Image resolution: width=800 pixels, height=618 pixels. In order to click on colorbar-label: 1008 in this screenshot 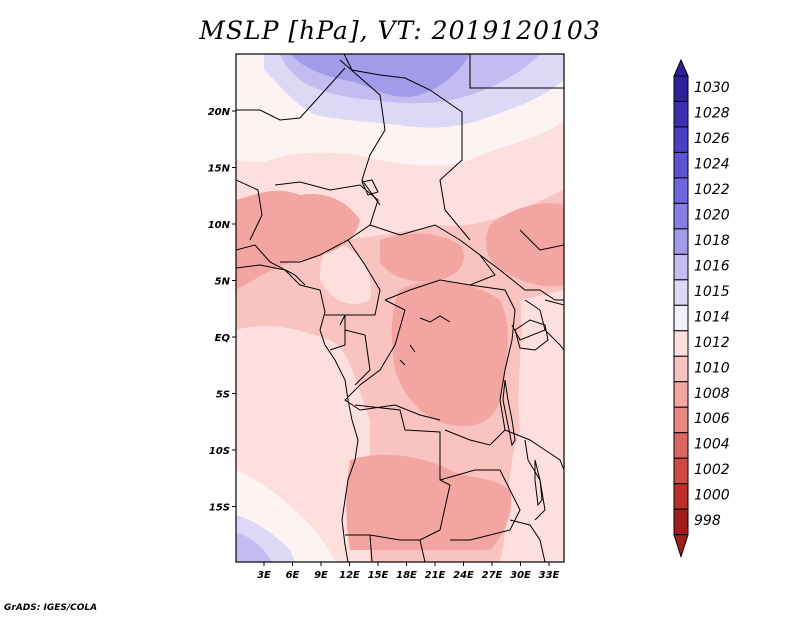, I will do `click(712, 394)`.